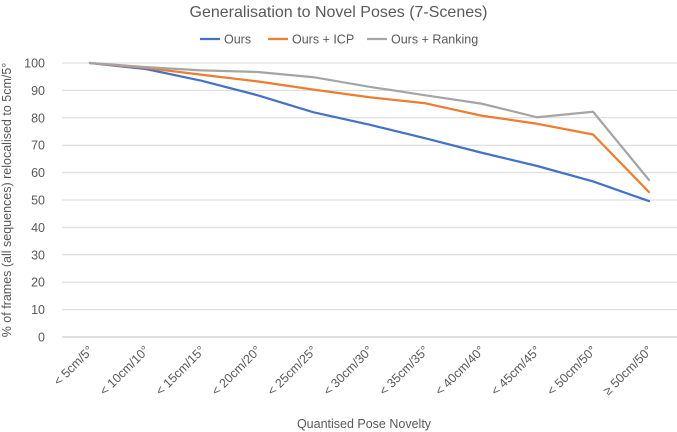 Image resolution: width=677 pixels, height=432 pixels. Describe the element at coordinates (364, 424) in the screenshot. I see `x-axis-label: Quantised Pose Novelty` at that location.